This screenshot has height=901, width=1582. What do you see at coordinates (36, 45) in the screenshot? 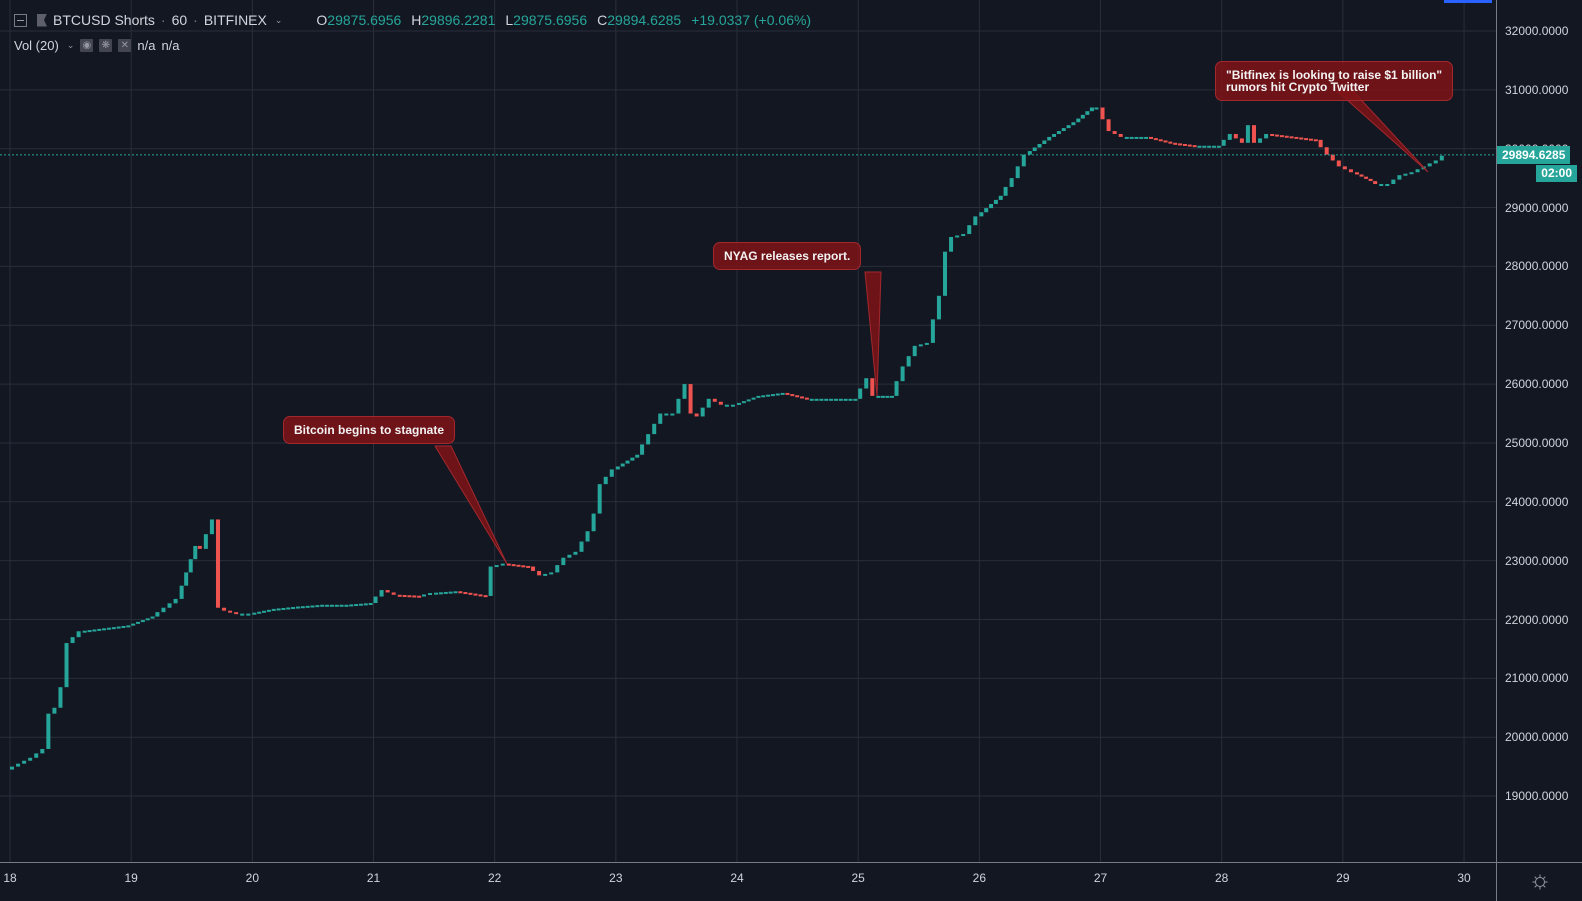
I see `volume-label: Vol (20)` at bounding box center [36, 45].